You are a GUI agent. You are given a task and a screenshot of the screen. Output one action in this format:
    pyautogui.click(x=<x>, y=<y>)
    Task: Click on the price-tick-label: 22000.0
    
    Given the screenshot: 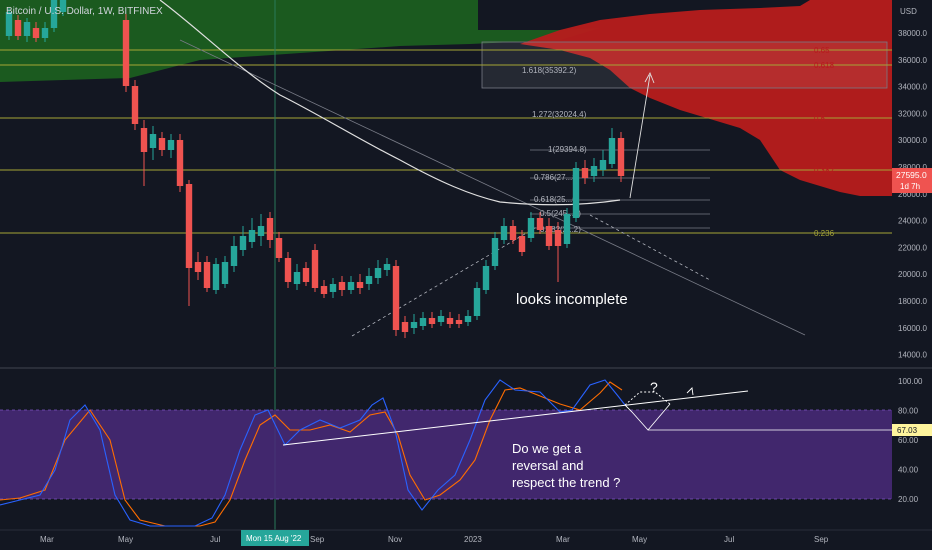 What is the action you would take?
    pyautogui.click(x=912, y=247)
    